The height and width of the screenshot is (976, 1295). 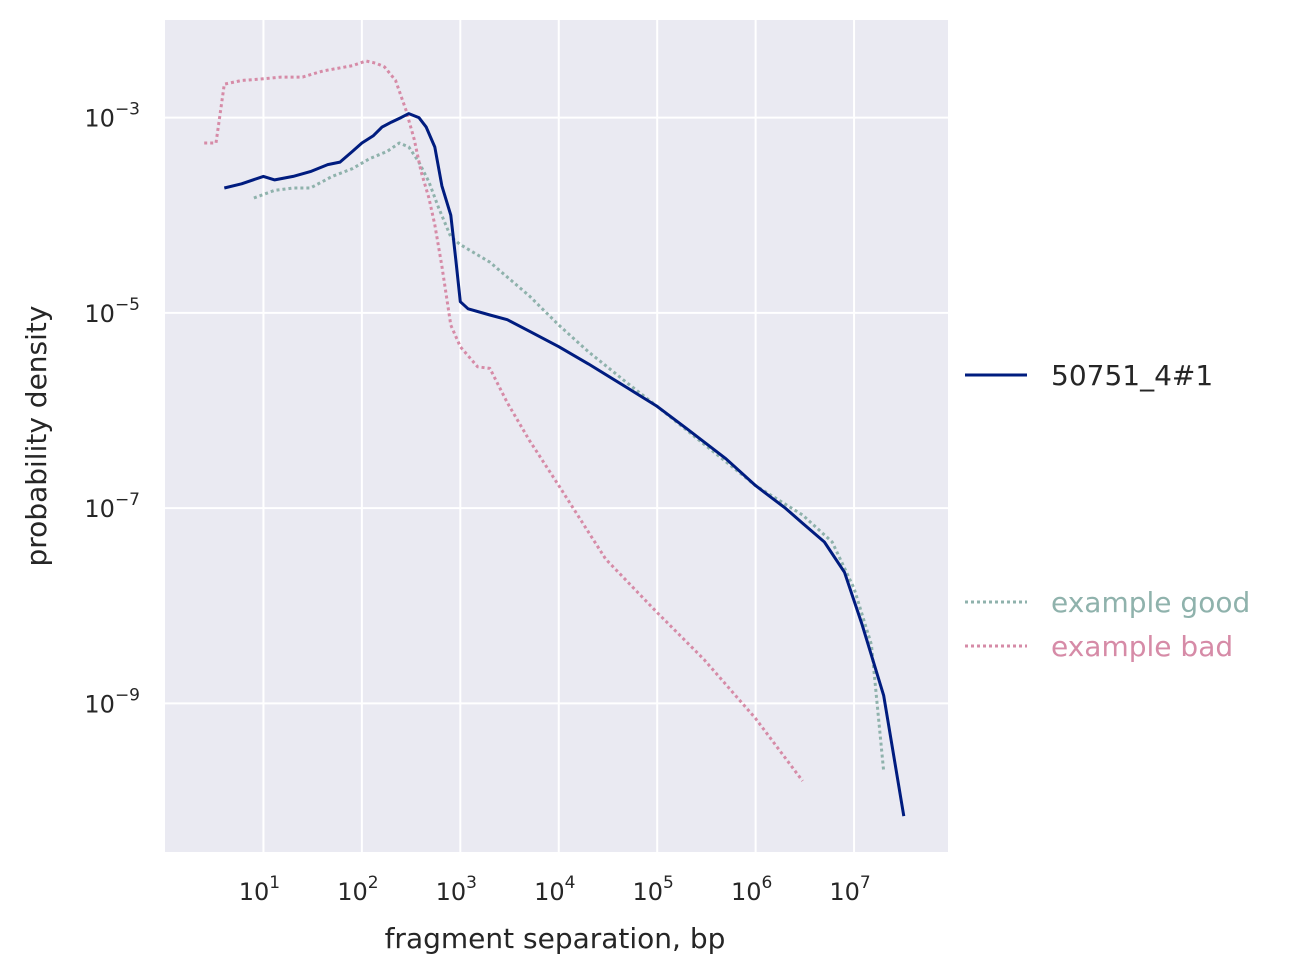 What do you see at coordinates (849, 889) in the screenshot?
I see `x-tick-label-6: 10⁷` at bounding box center [849, 889].